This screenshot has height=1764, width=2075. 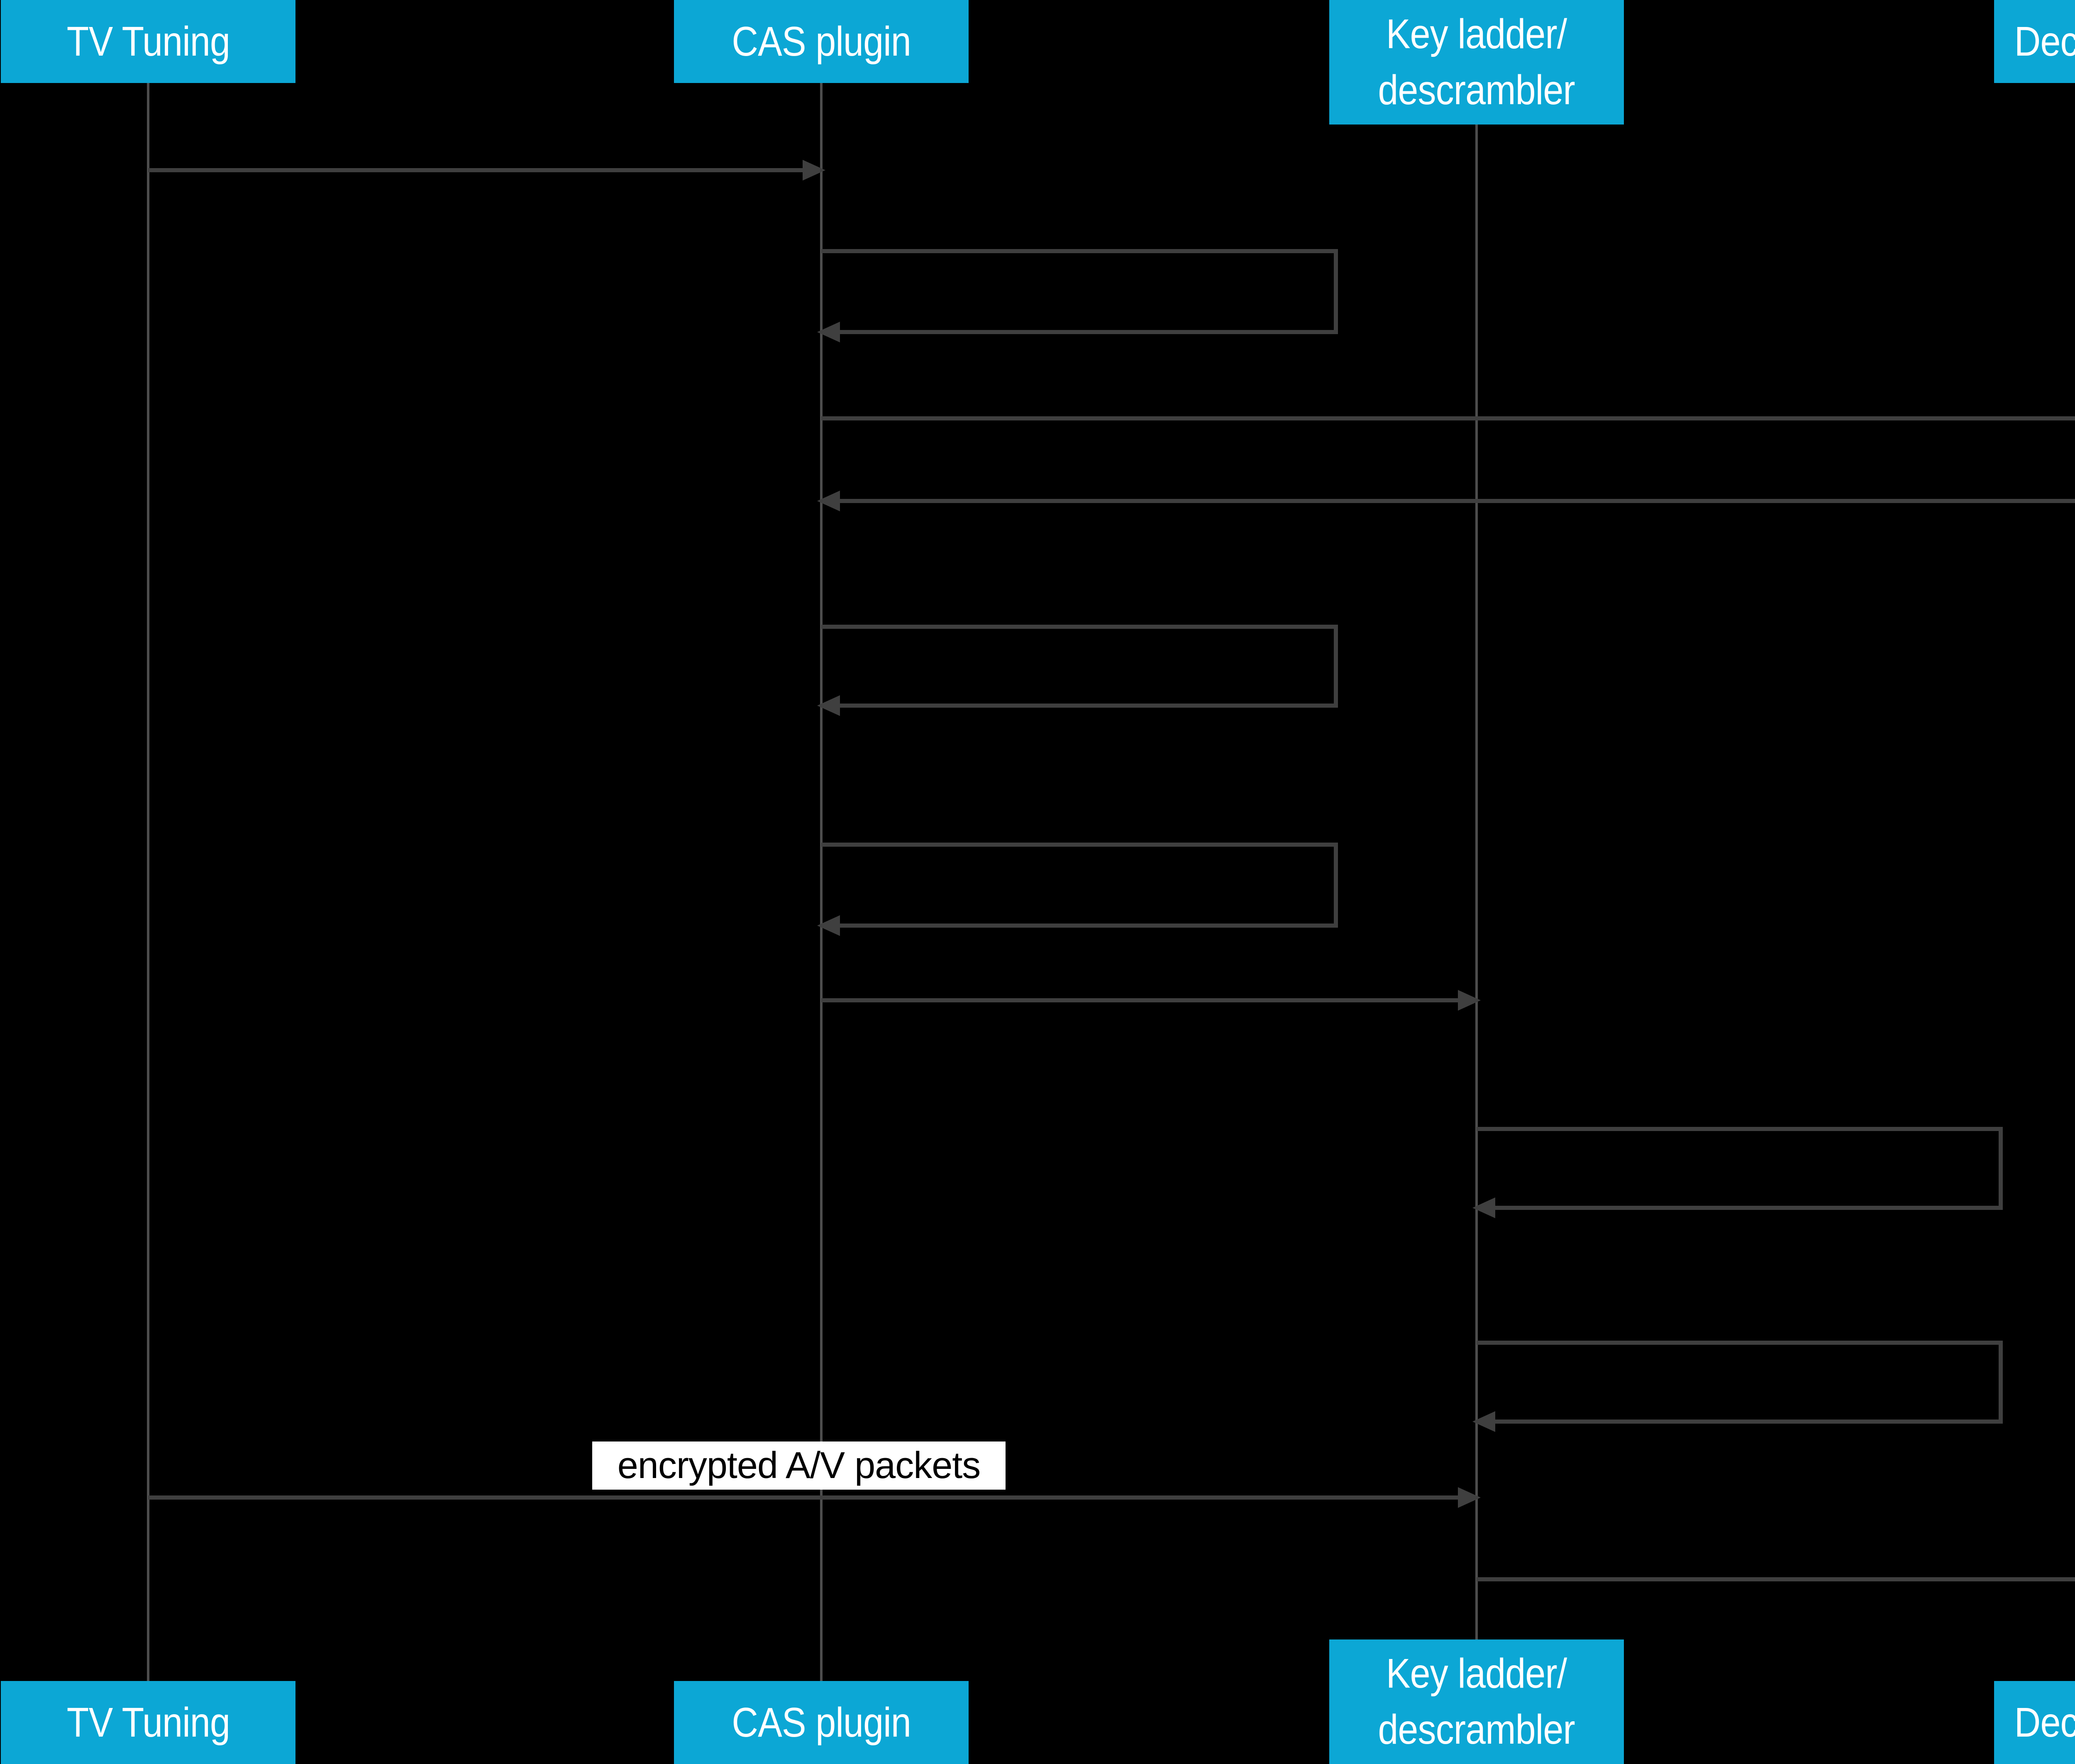 What do you see at coordinates (1458, 501) in the screenshot?
I see `message-arrow-ca-headend-to-cas` at bounding box center [1458, 501].